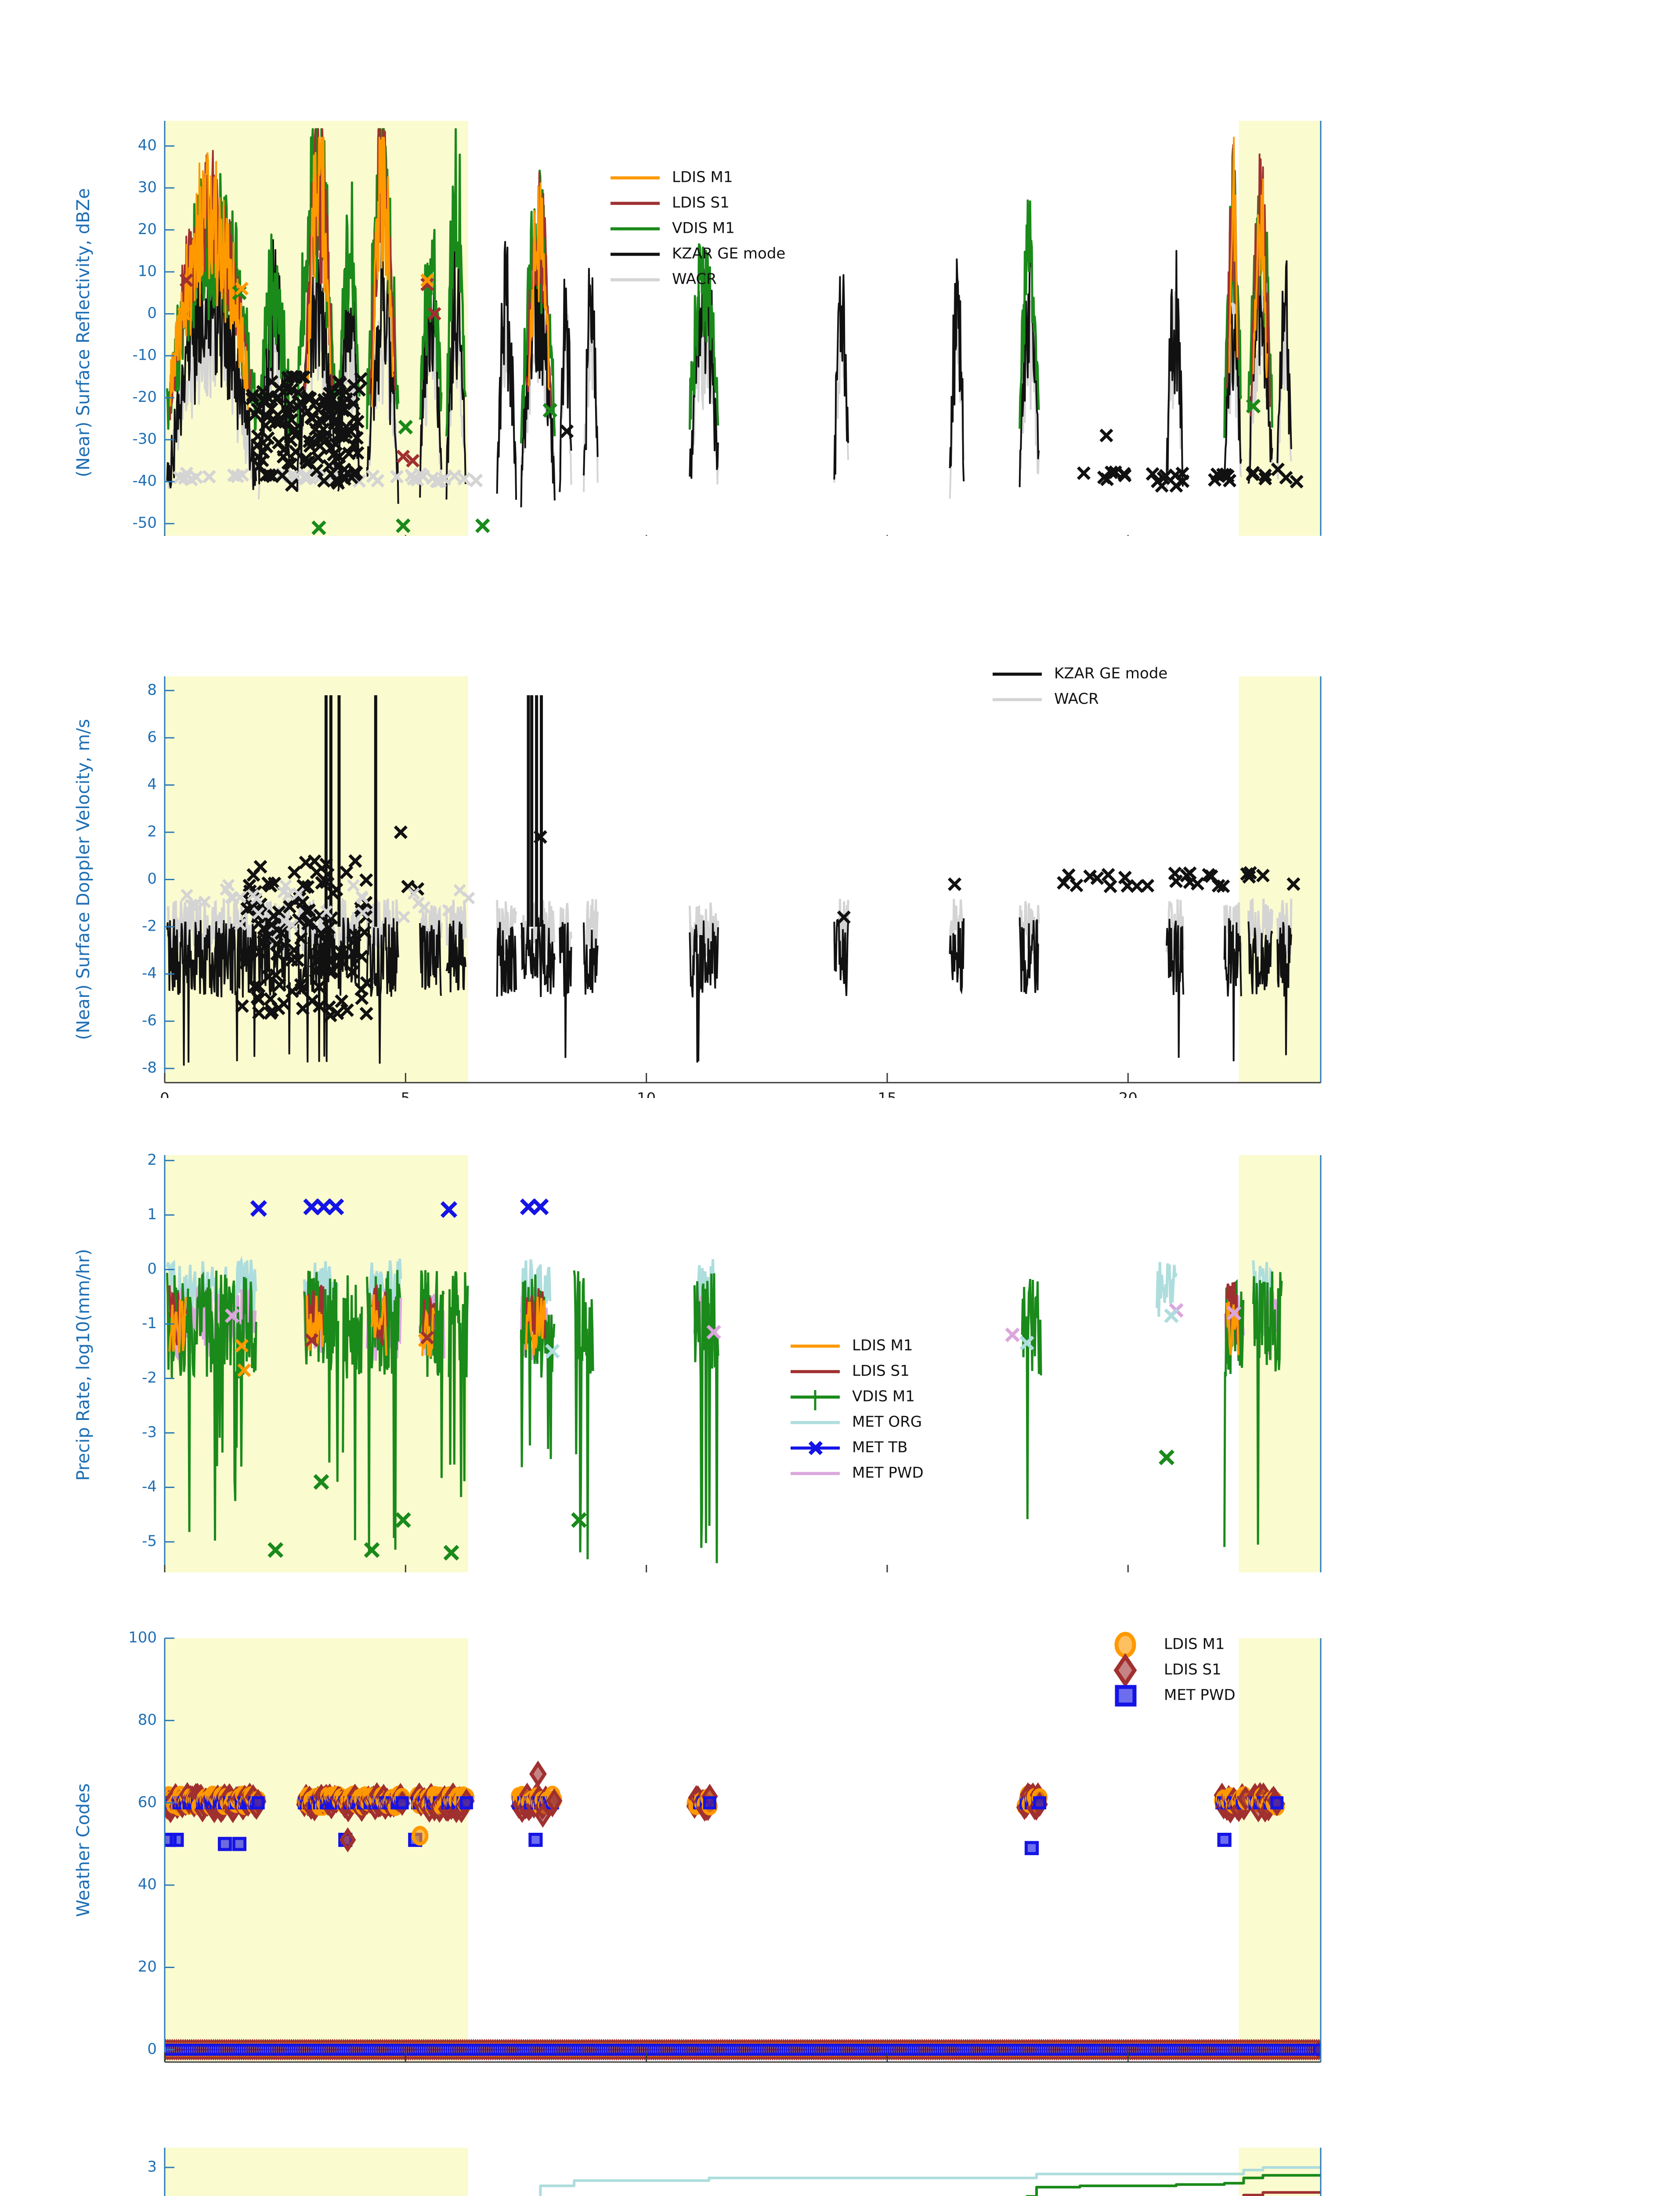 The image size is (1680, 2196). I want to click on y-tick-label: -1, so click(149, 1323).